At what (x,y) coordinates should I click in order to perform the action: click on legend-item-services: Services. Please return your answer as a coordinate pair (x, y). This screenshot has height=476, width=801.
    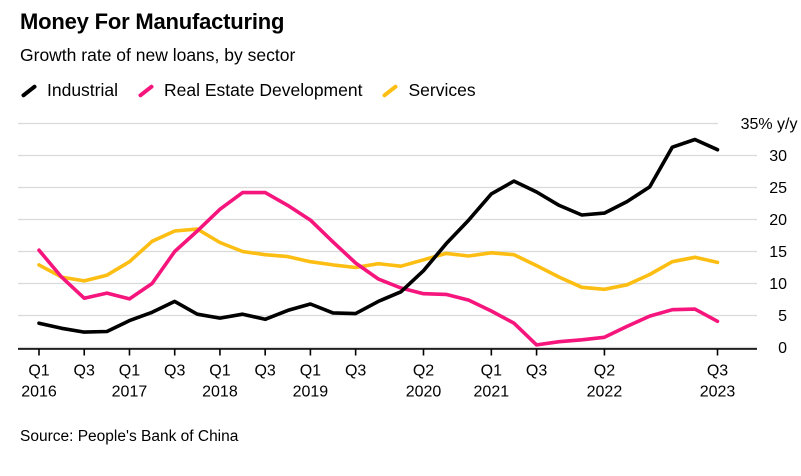
    Looking at the image, I should click on (428, 90).